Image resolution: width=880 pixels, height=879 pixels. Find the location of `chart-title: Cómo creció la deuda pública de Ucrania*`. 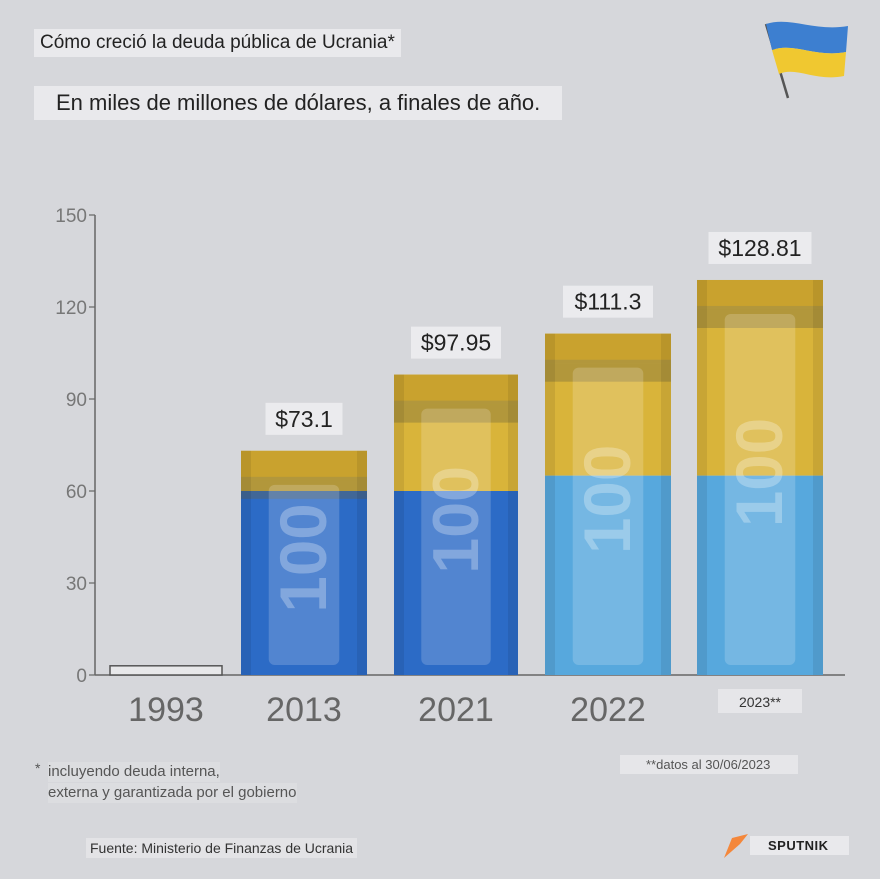

chart-title: Cómo creció la deuda pública de Ucrania* is located at coordinates (217, 43).